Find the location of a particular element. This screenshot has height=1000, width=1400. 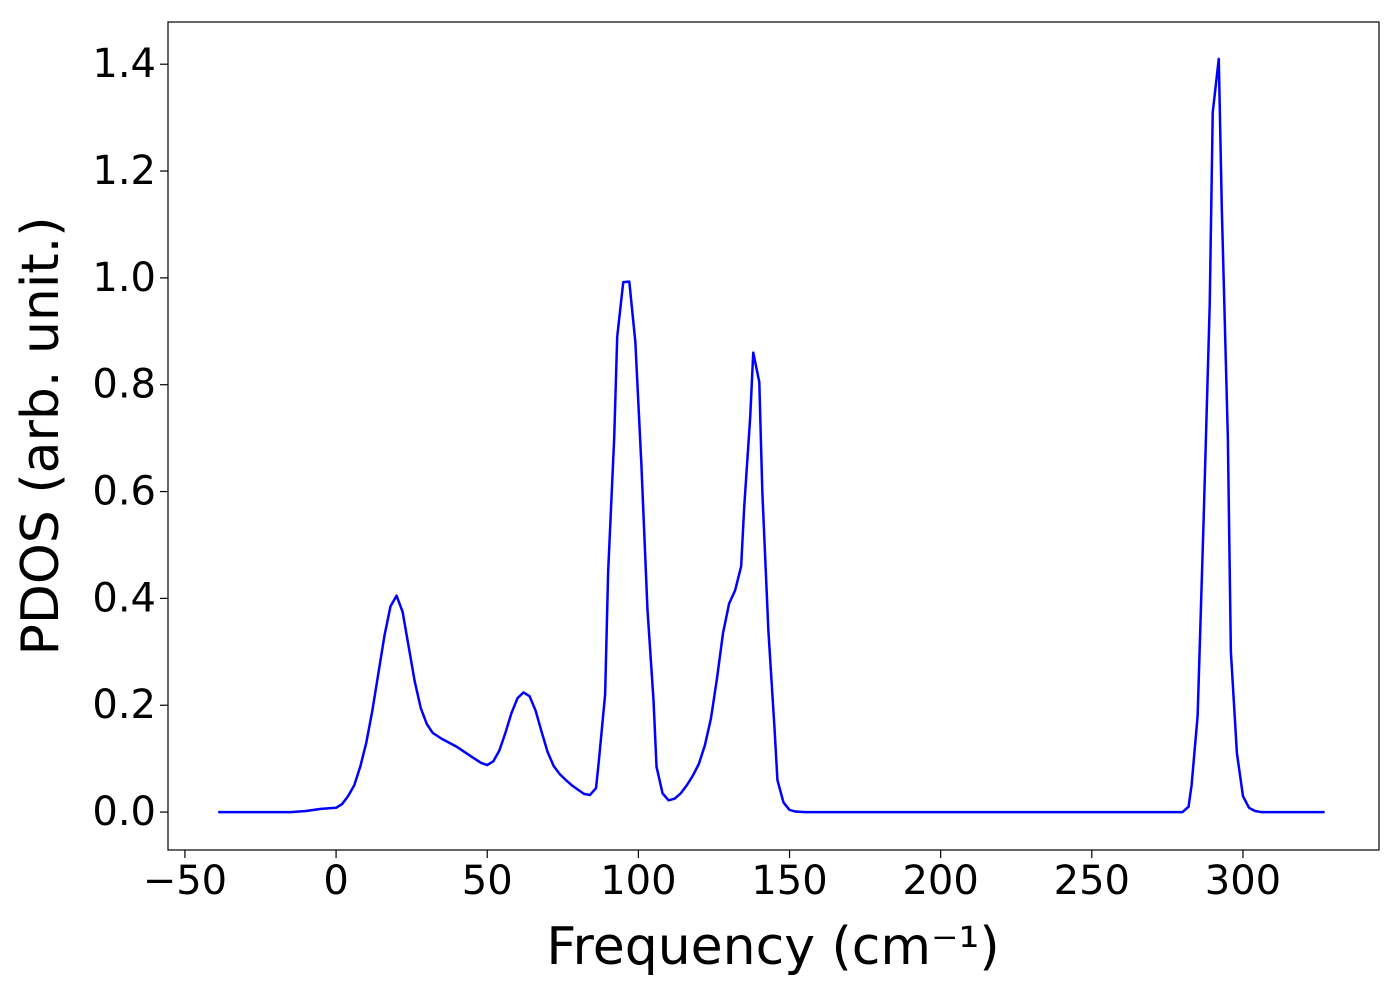

y-tick-label: 0.8 is located at coordinates (124, 385).